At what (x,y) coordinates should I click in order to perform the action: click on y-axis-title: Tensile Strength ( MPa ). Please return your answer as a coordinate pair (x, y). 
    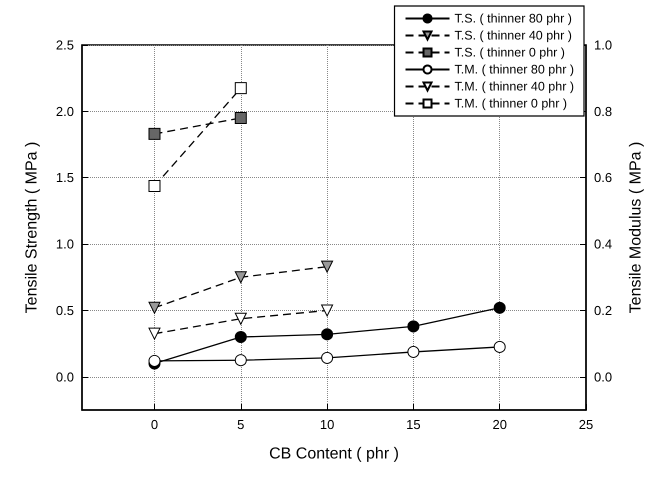
    Looking at the image, I should click on (32, 228).